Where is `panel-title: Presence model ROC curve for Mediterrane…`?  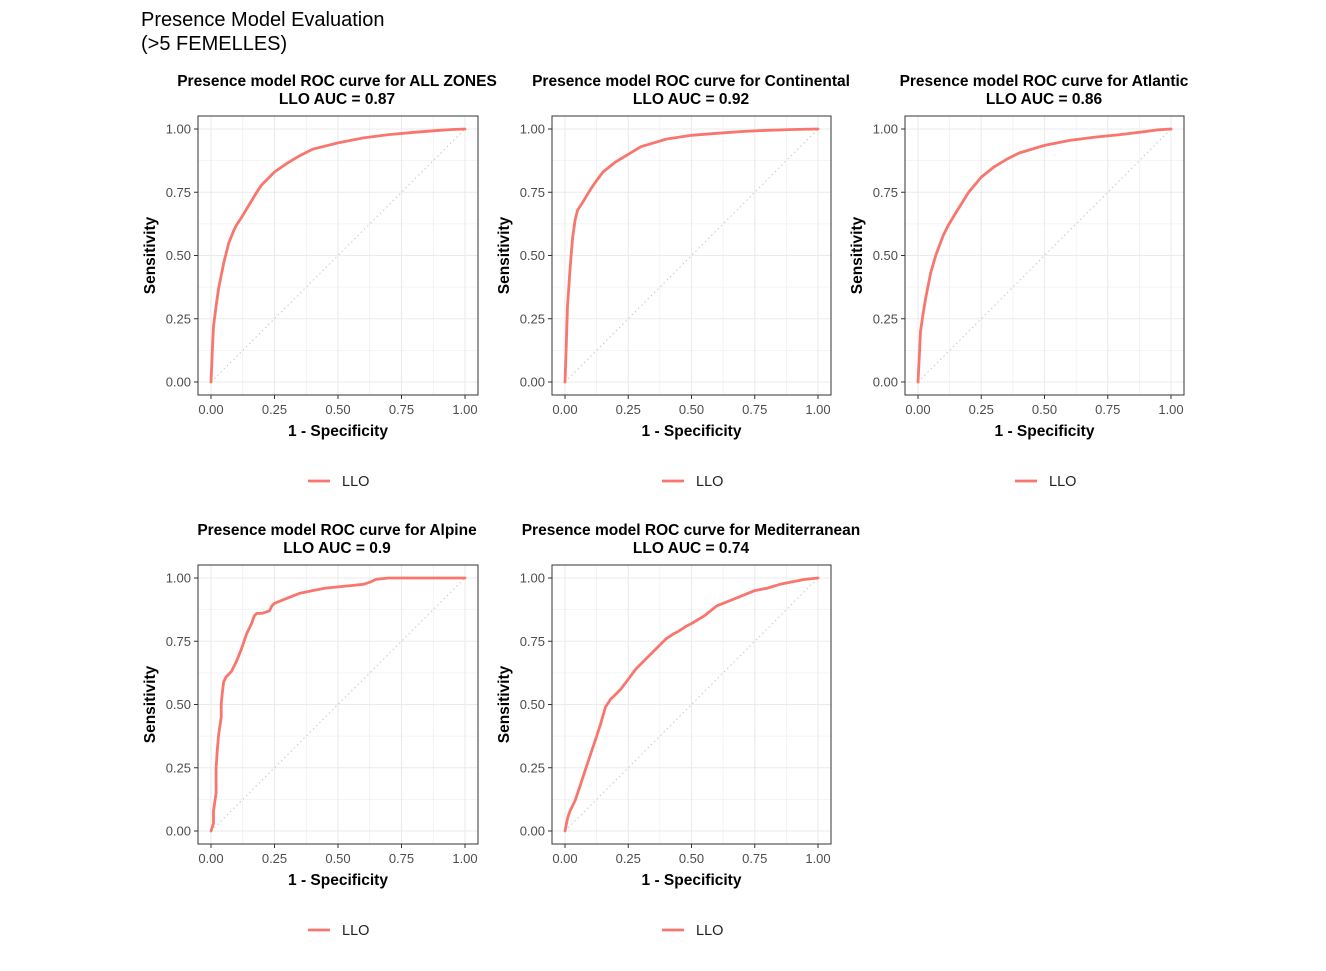
panel-title: Presence model ROC curve for Mediterrane… is located at coordinates (691, 530).